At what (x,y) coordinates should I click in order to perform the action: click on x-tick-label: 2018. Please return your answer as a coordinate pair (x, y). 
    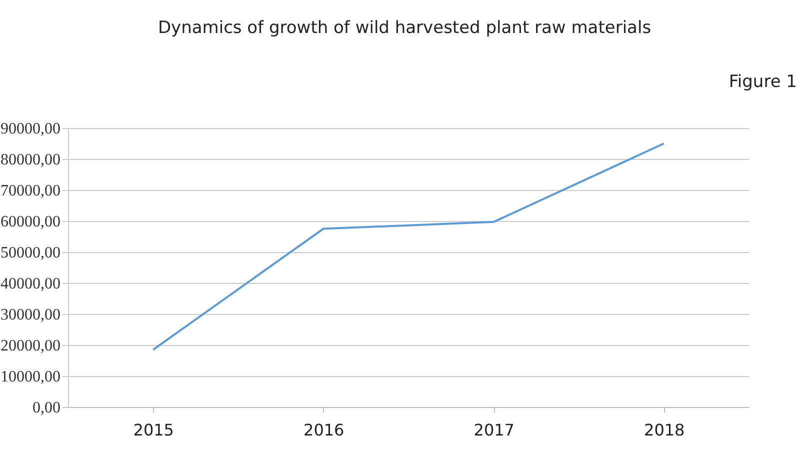
    Looking at the image, I should click on (664, 430).